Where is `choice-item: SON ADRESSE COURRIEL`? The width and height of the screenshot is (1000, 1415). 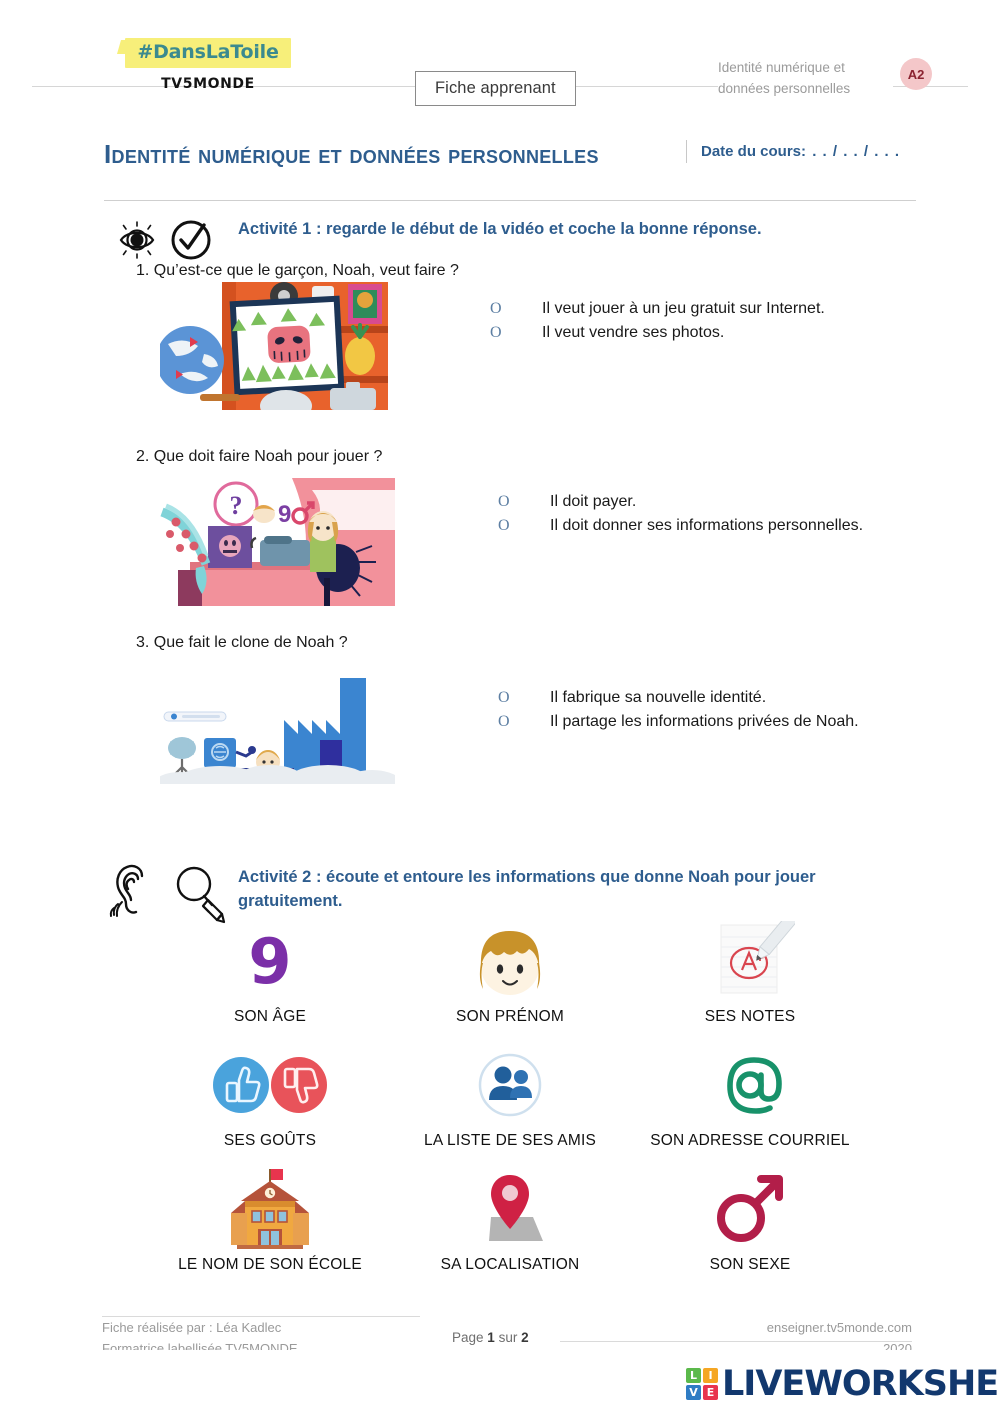 choice-item: SON ADRESSE COURRIEL is located at coordinates (750, 1096).